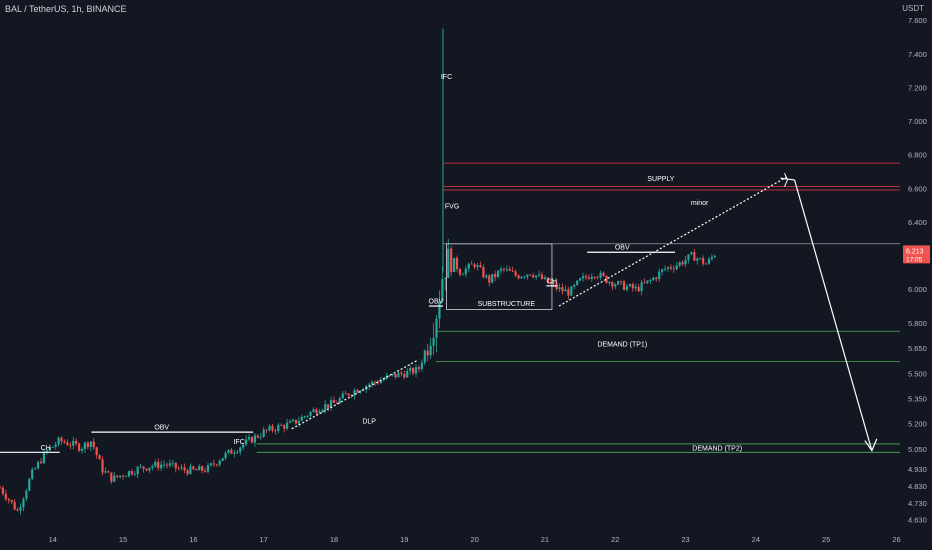 The width and height of the screenshot is (932, 550). What do you see at coordinates (917, 469) in the screenshot?
I see `y-tick-label: 4.930` at bounding box center [917, 469].